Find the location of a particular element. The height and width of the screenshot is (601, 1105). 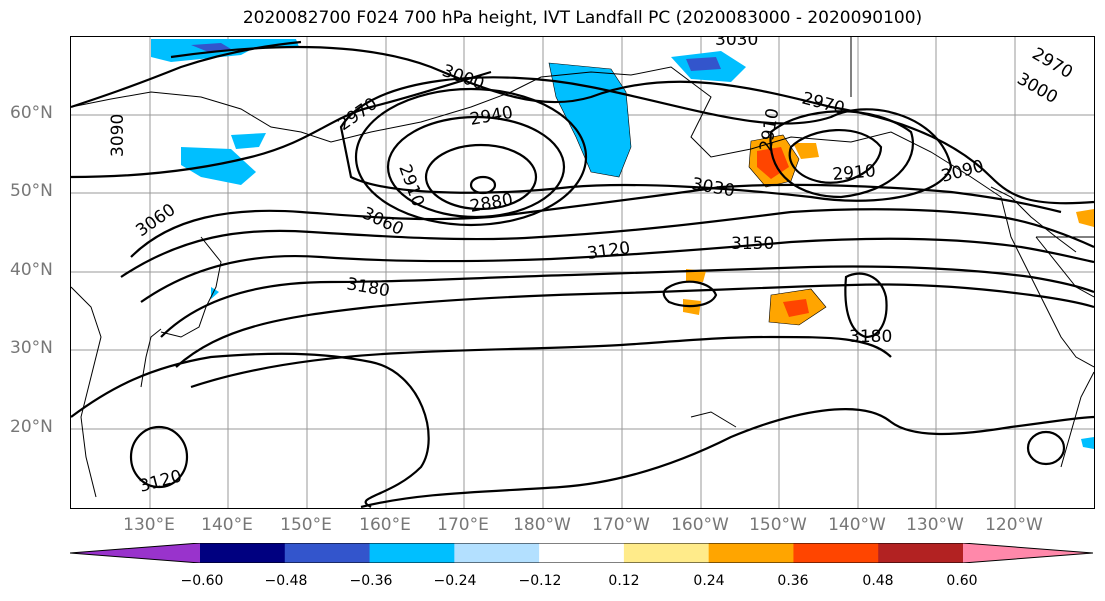

lon-label-130w: 130°W is located at coordinates (935, 525).